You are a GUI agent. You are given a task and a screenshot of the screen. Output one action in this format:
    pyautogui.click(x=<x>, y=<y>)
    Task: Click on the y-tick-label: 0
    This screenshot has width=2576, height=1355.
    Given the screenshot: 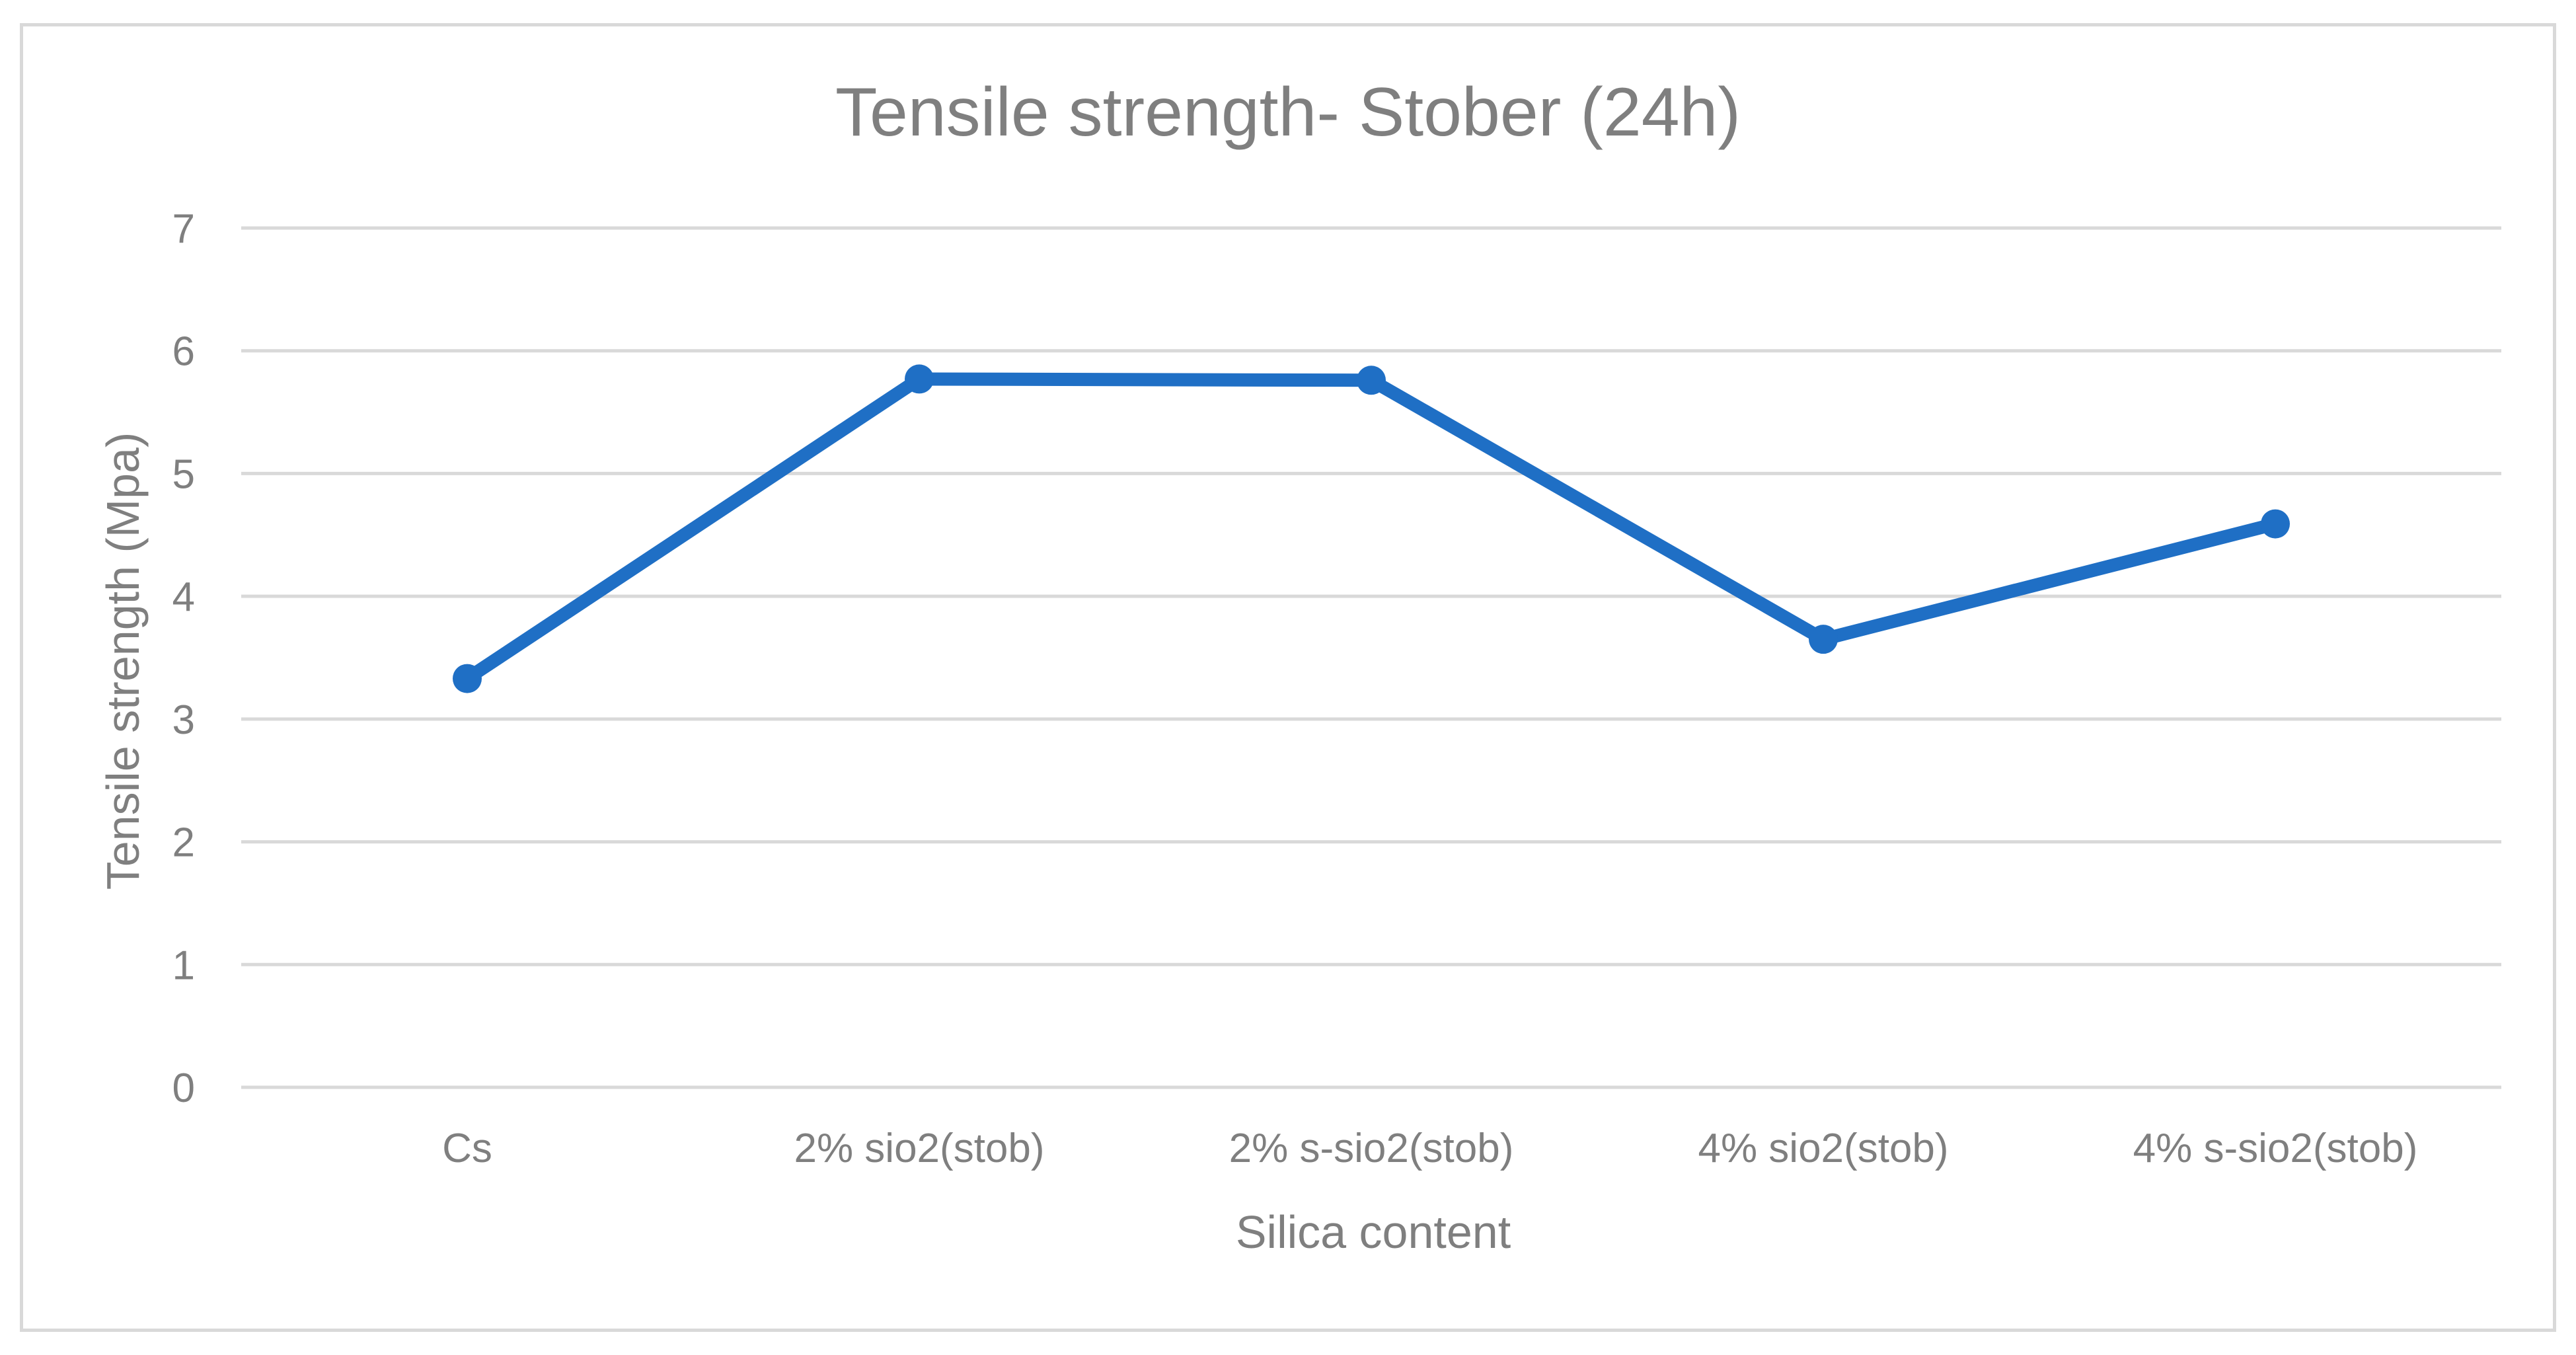 What is the action you would take?
    pyautogui.click(x=183, y=1088)
    